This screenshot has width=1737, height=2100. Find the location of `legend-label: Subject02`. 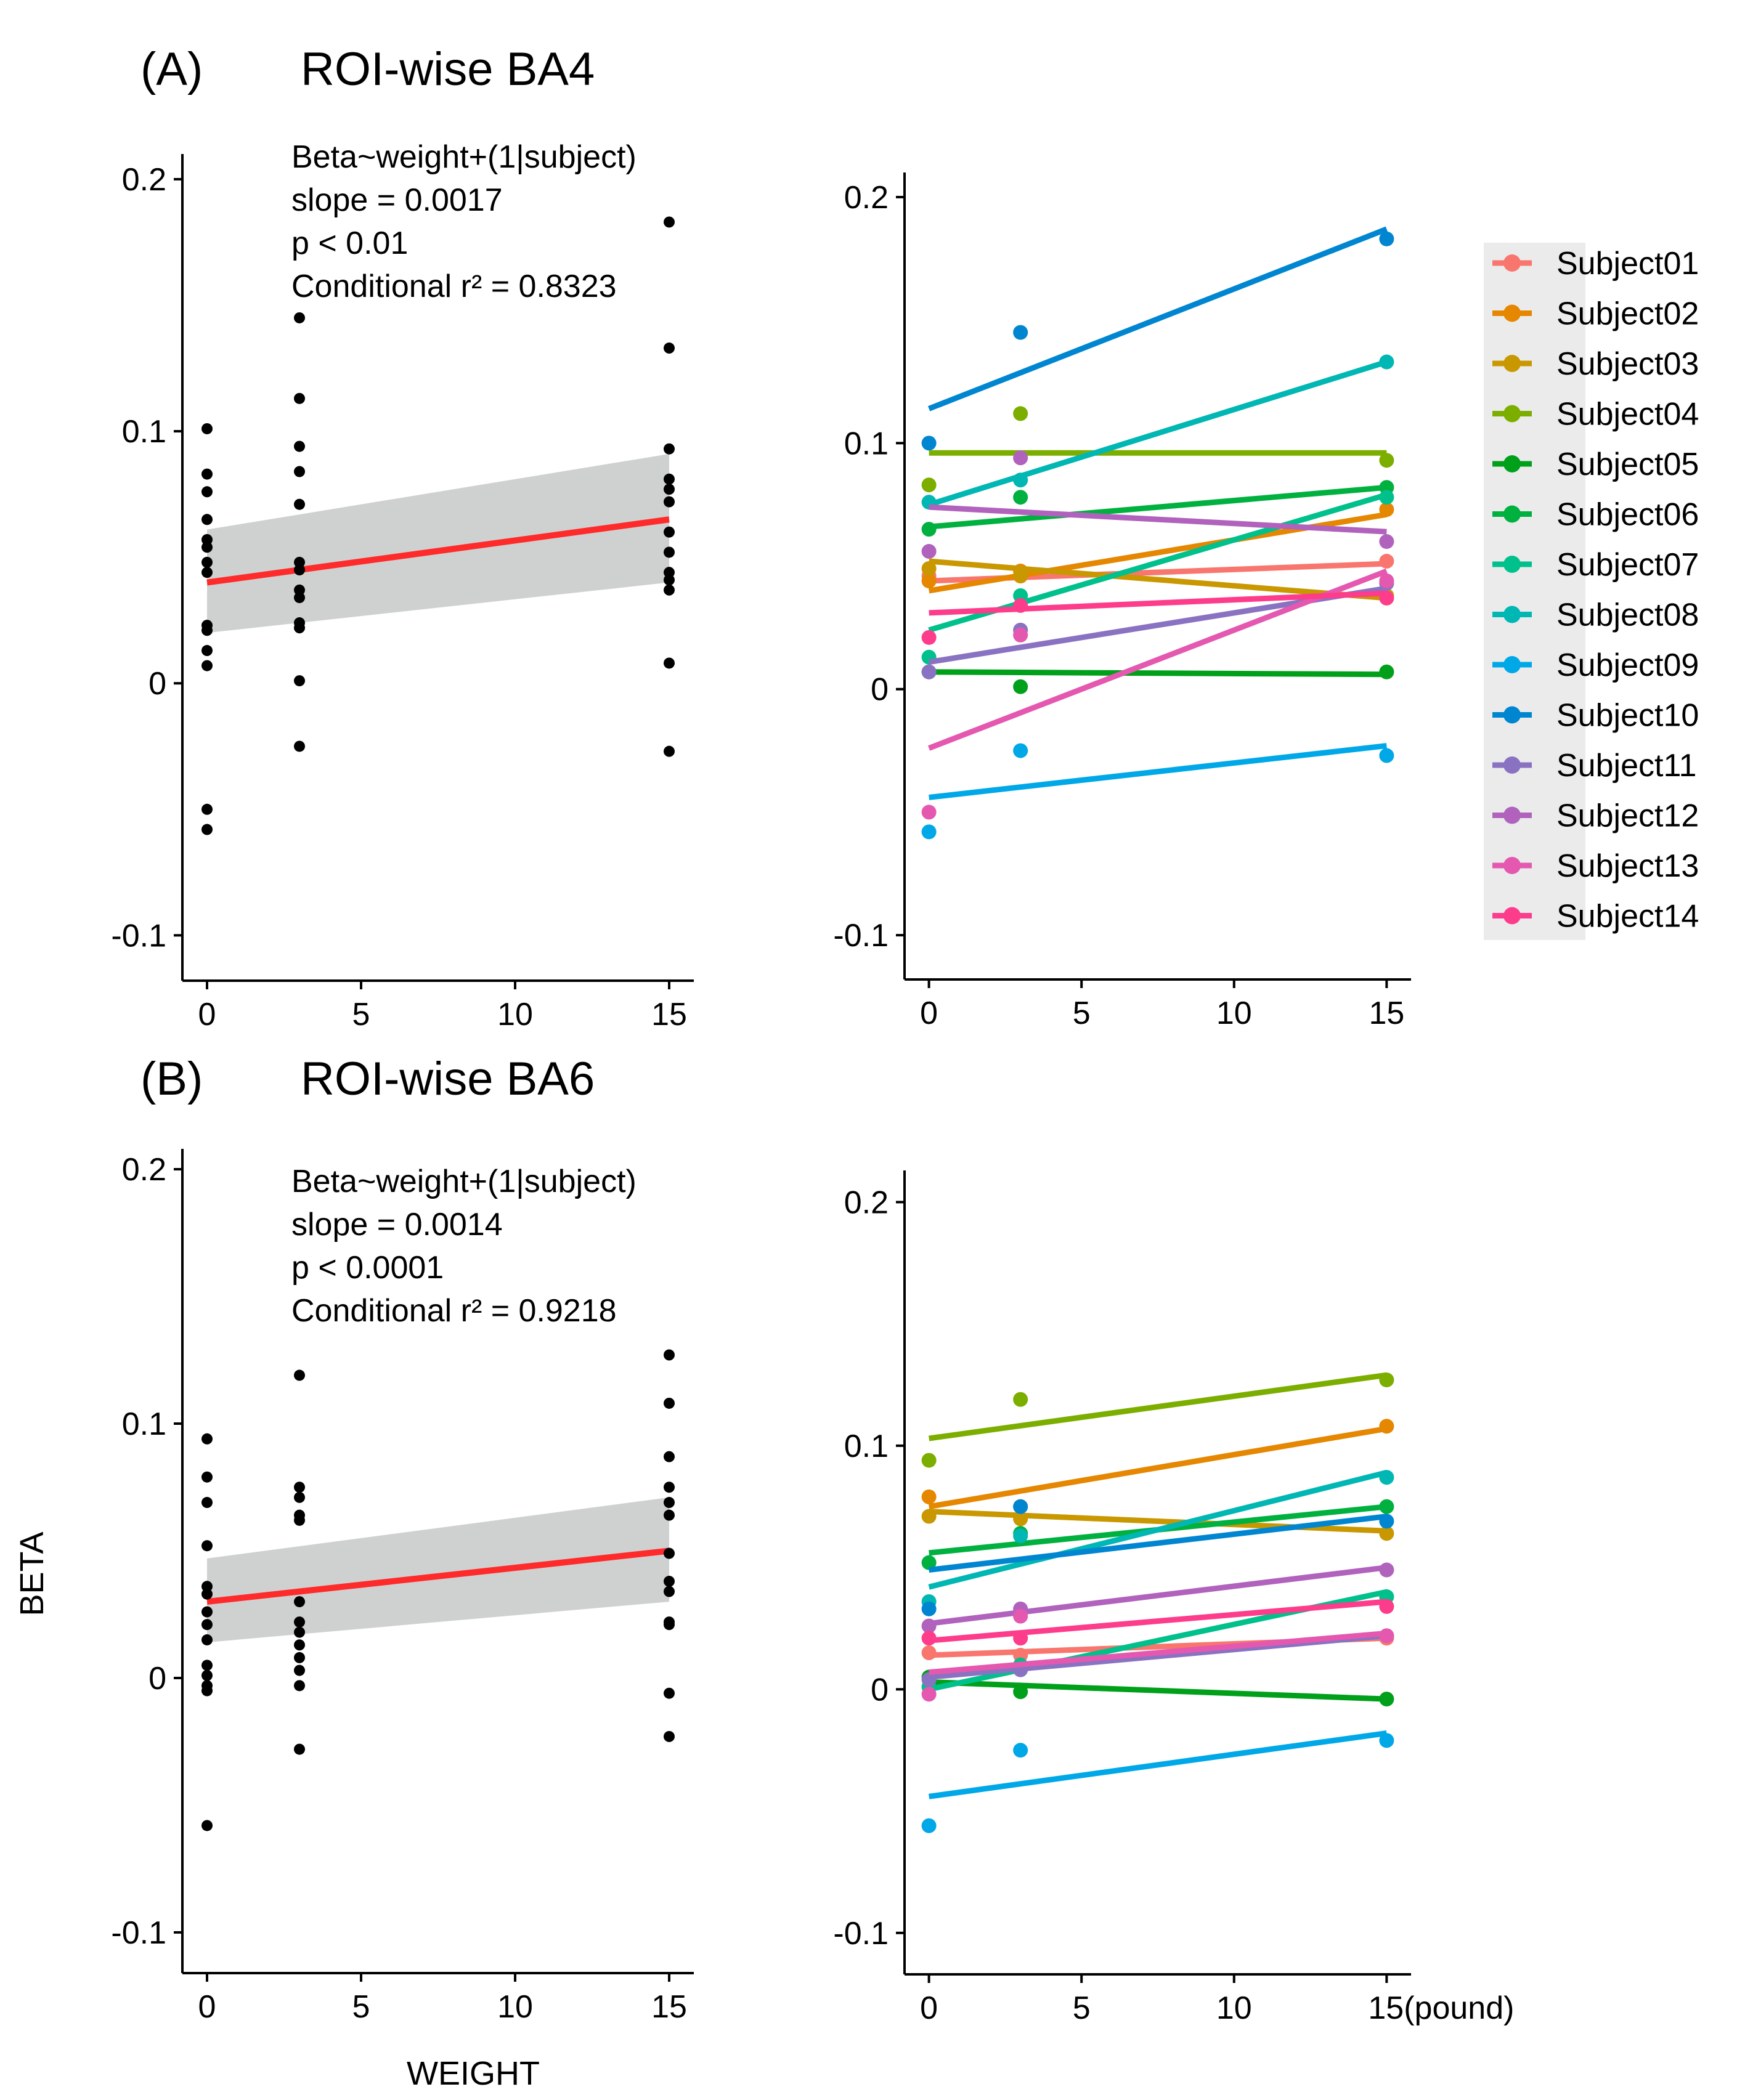

legend-label: Subject02 is located at coordinates (1628, 314).